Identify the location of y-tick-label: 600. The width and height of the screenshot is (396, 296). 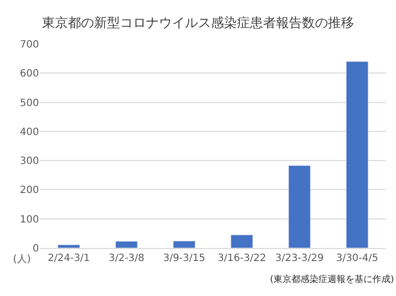
(29, 74).